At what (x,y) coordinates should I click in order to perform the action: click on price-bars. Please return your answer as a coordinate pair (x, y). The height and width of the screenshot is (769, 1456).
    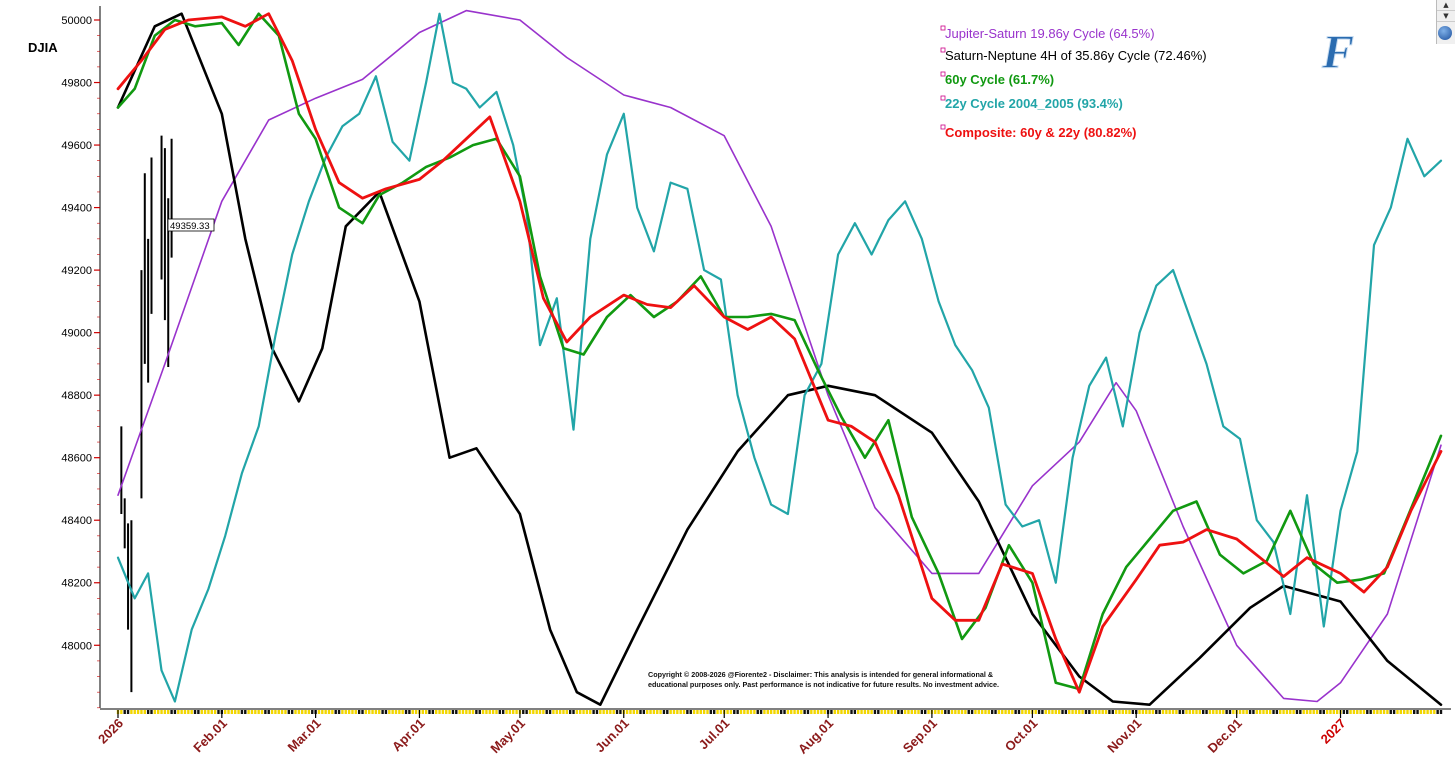
    Looking at the image, I should click on (146, 414).